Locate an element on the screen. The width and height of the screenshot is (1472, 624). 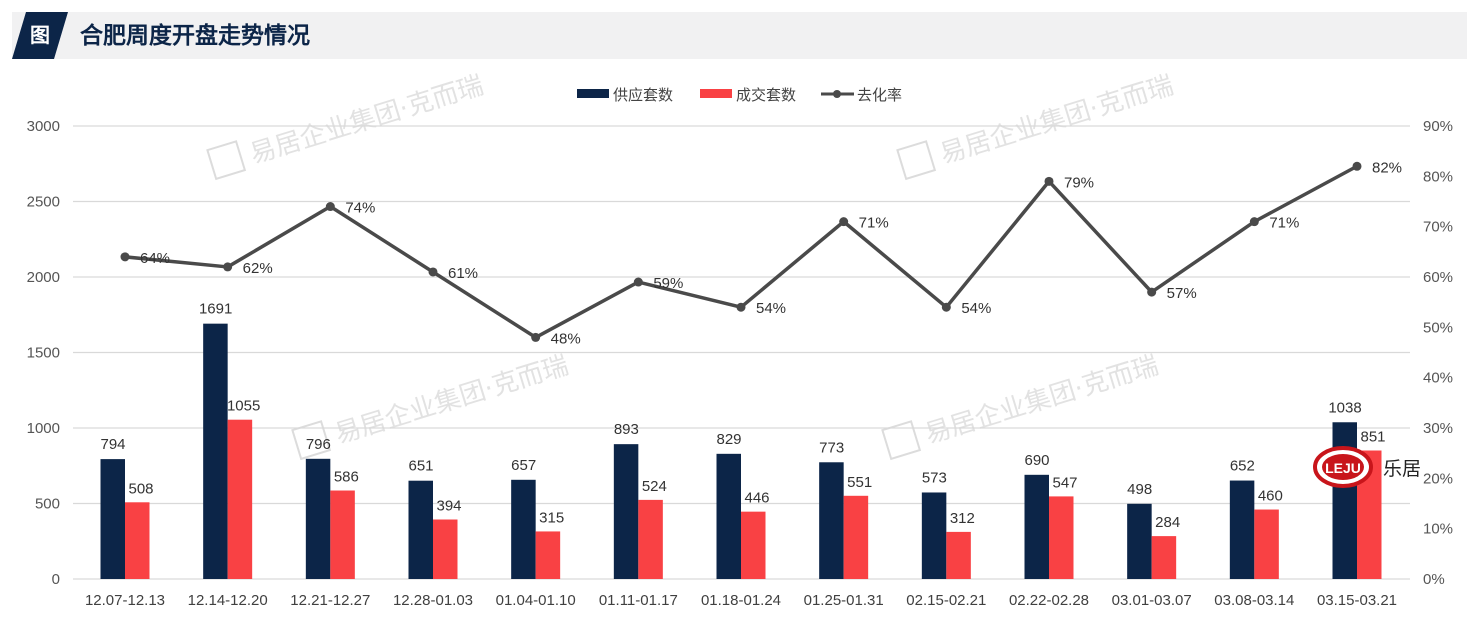
right-axis-tick: 0% is located at coordinates (1434, 579).